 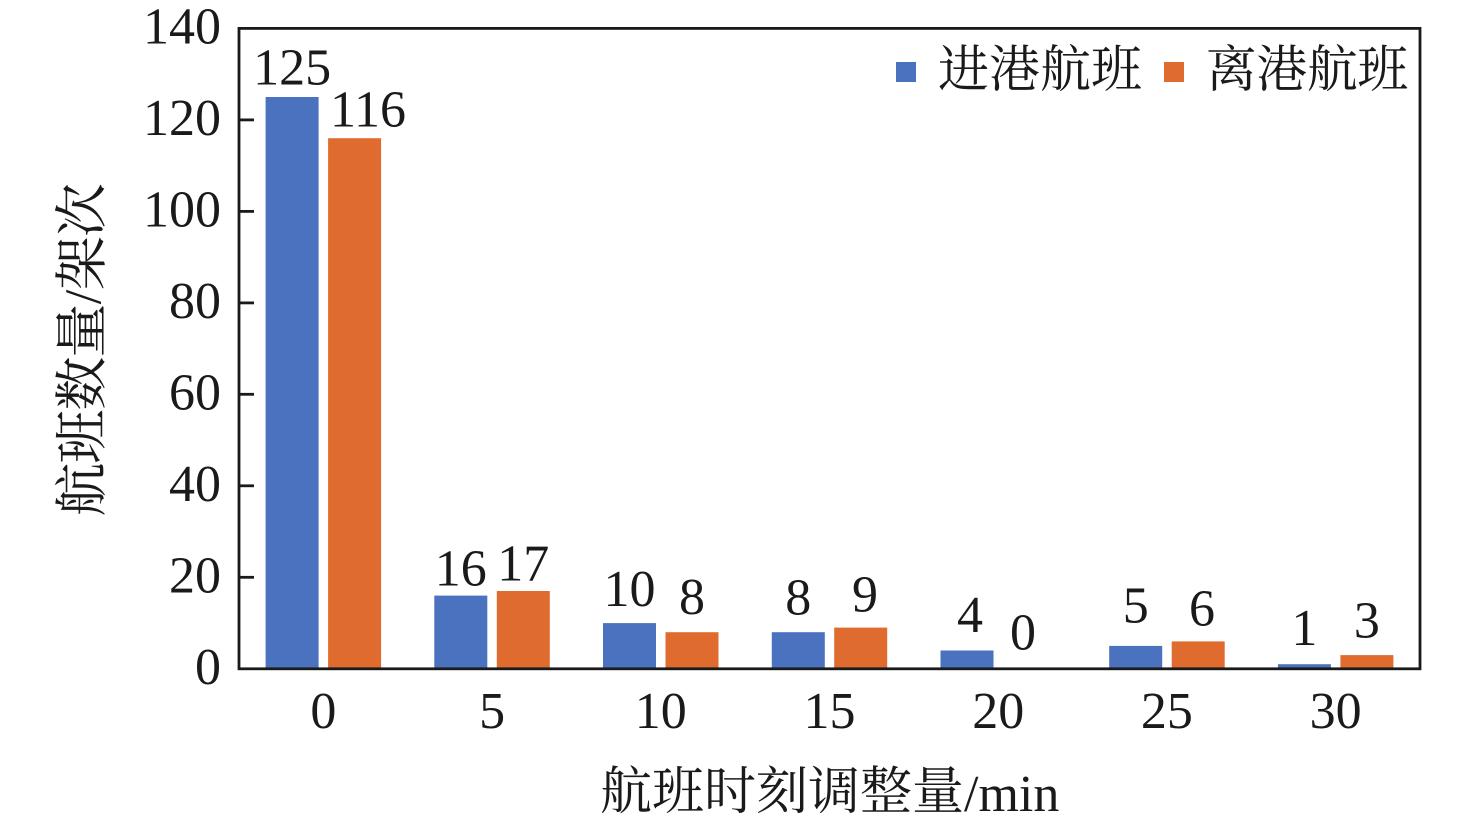 What do you see at coordinates (182, 209) in the screenshot?
I see `svg-text: 100` at bounding box center [182, 209].